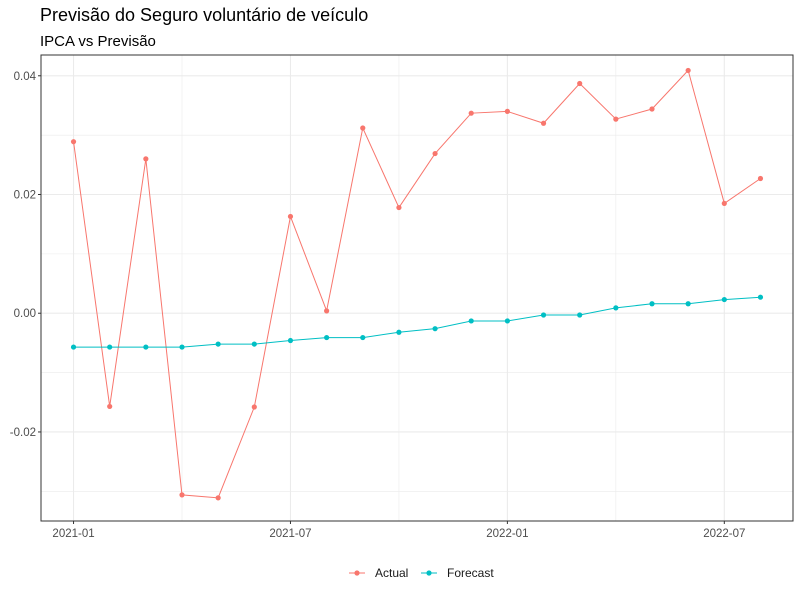 This screenshot has width=800, height=600. Describe the element at coordinates (25, 77) in the screenshot. I see `y-tick-label: 0.04` at that location.